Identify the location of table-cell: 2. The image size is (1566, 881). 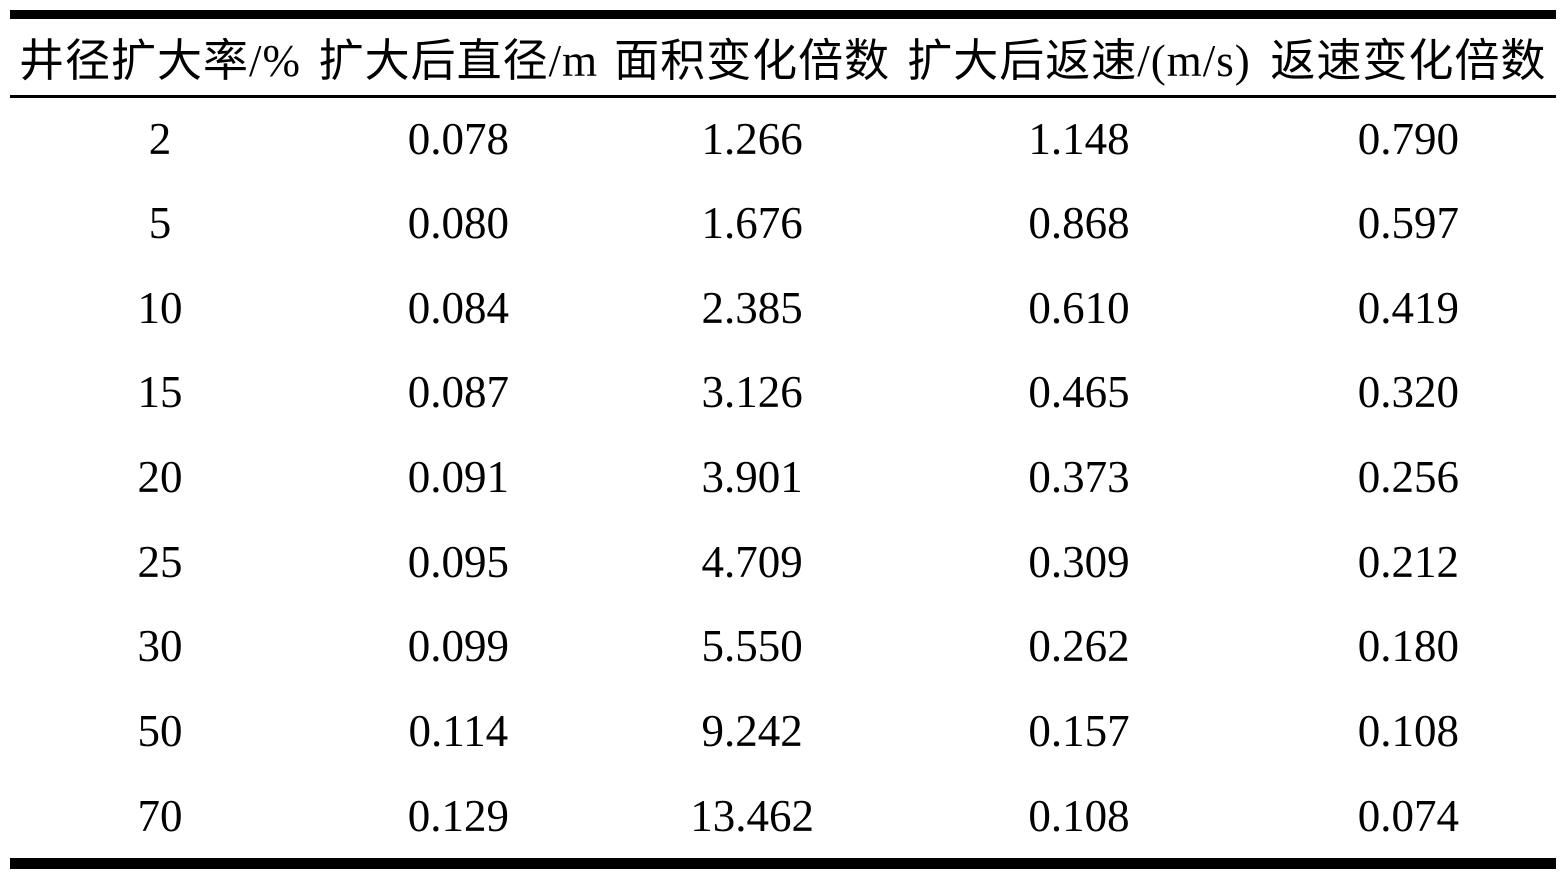
(160, 139).